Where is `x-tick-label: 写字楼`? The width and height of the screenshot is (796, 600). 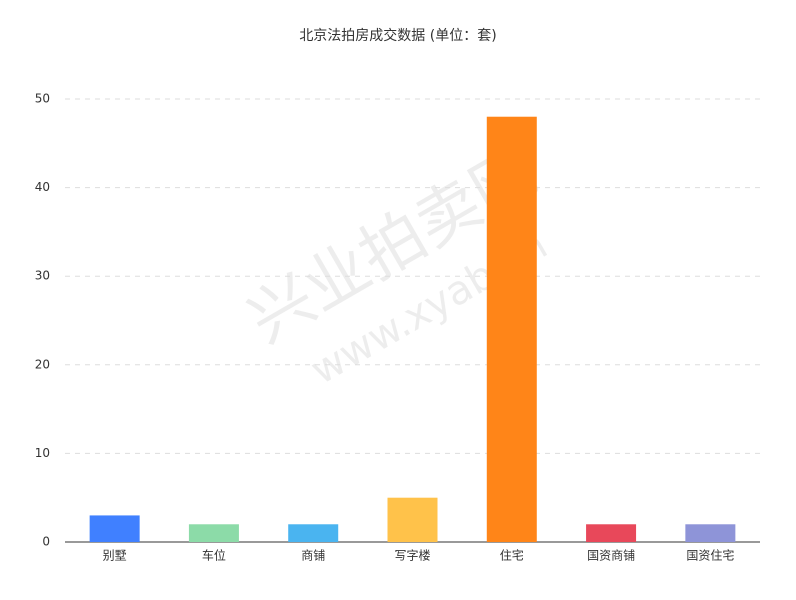 x-tick-label: 写字楼 is located at coordinates (412, 555).